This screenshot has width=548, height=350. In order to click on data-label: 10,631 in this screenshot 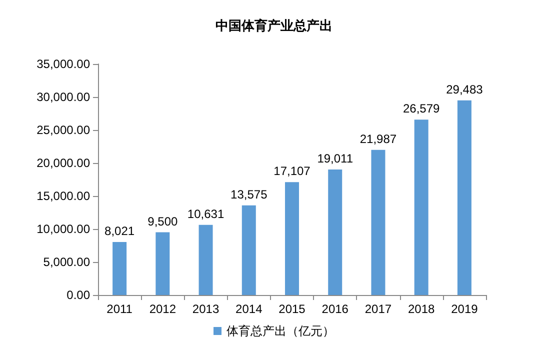, I will do `click(205, 213)`.